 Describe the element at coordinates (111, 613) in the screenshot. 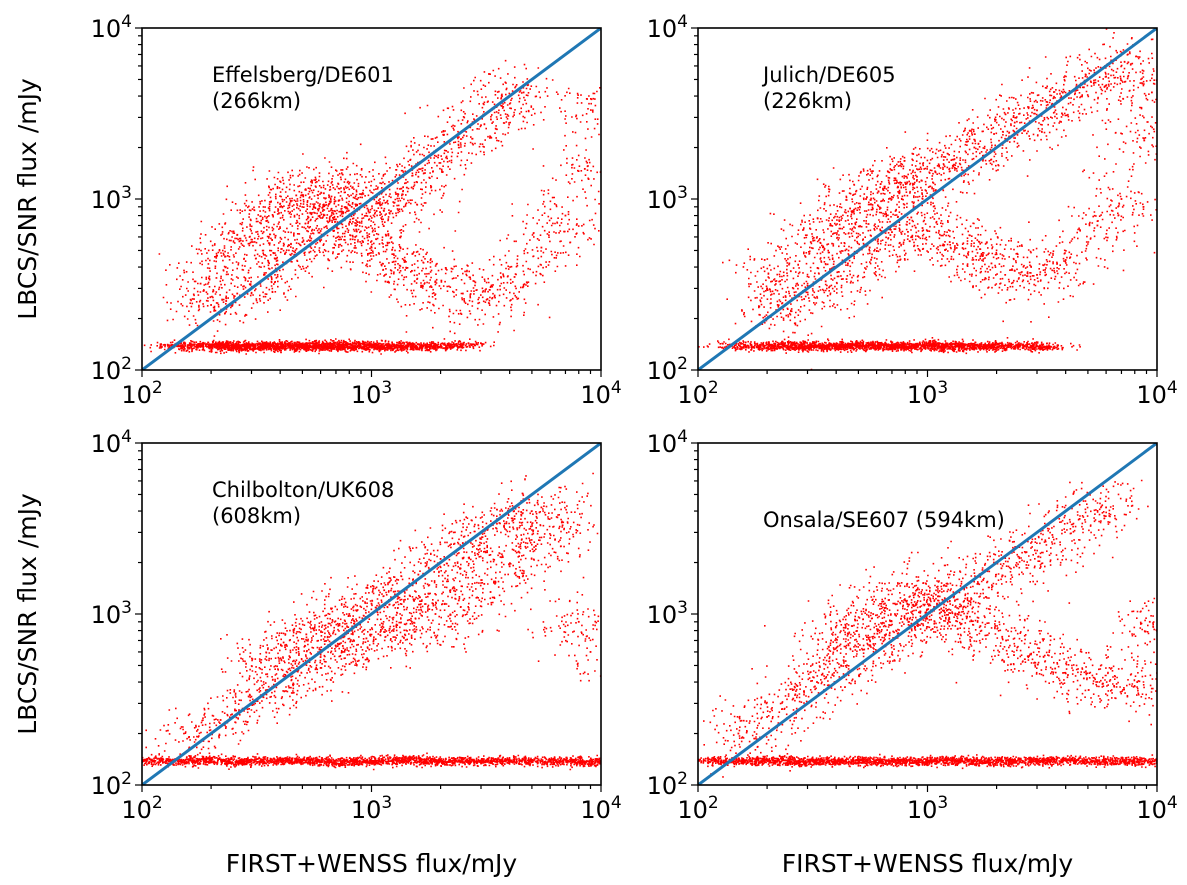

I see `y-tick-label: 103` at that location.